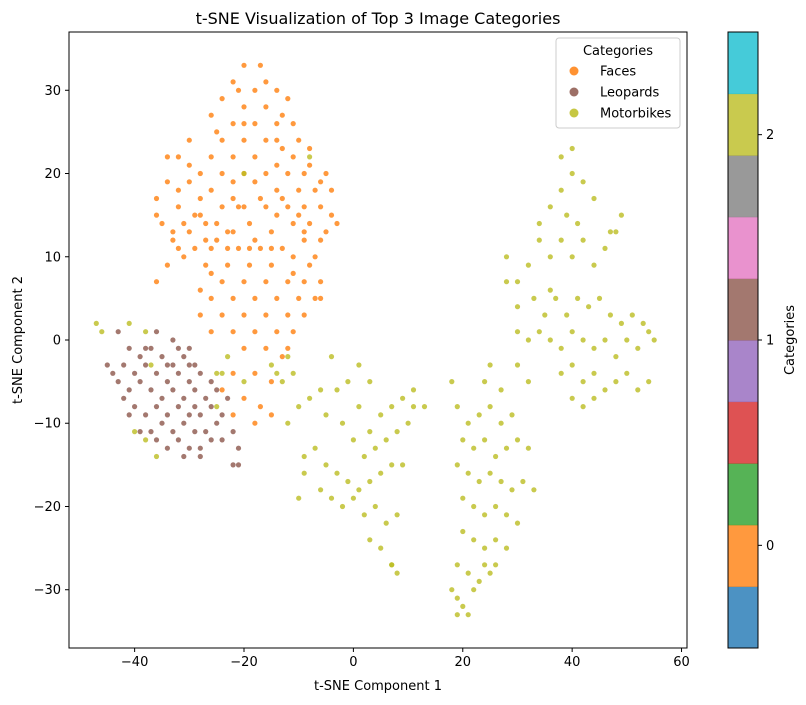 This screenshot has height=705, width=806. What do you see at coordinates (790, 340) in the screenshot?
I see `colorbar-label: Categories` at bounding box center [790, 340].